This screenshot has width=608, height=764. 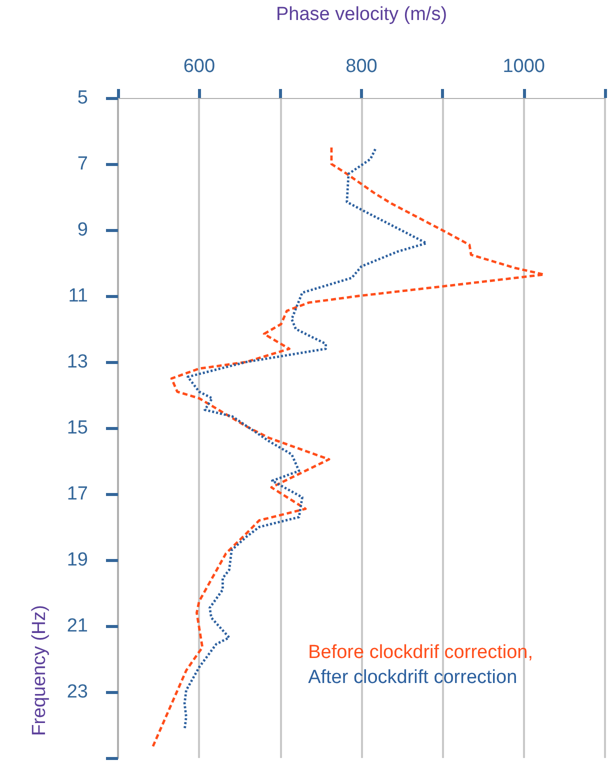 What do you see at coordinates (82, 98) in the screenshot?
I see `y-tick-label: 5` at bounding box center [82, 98].